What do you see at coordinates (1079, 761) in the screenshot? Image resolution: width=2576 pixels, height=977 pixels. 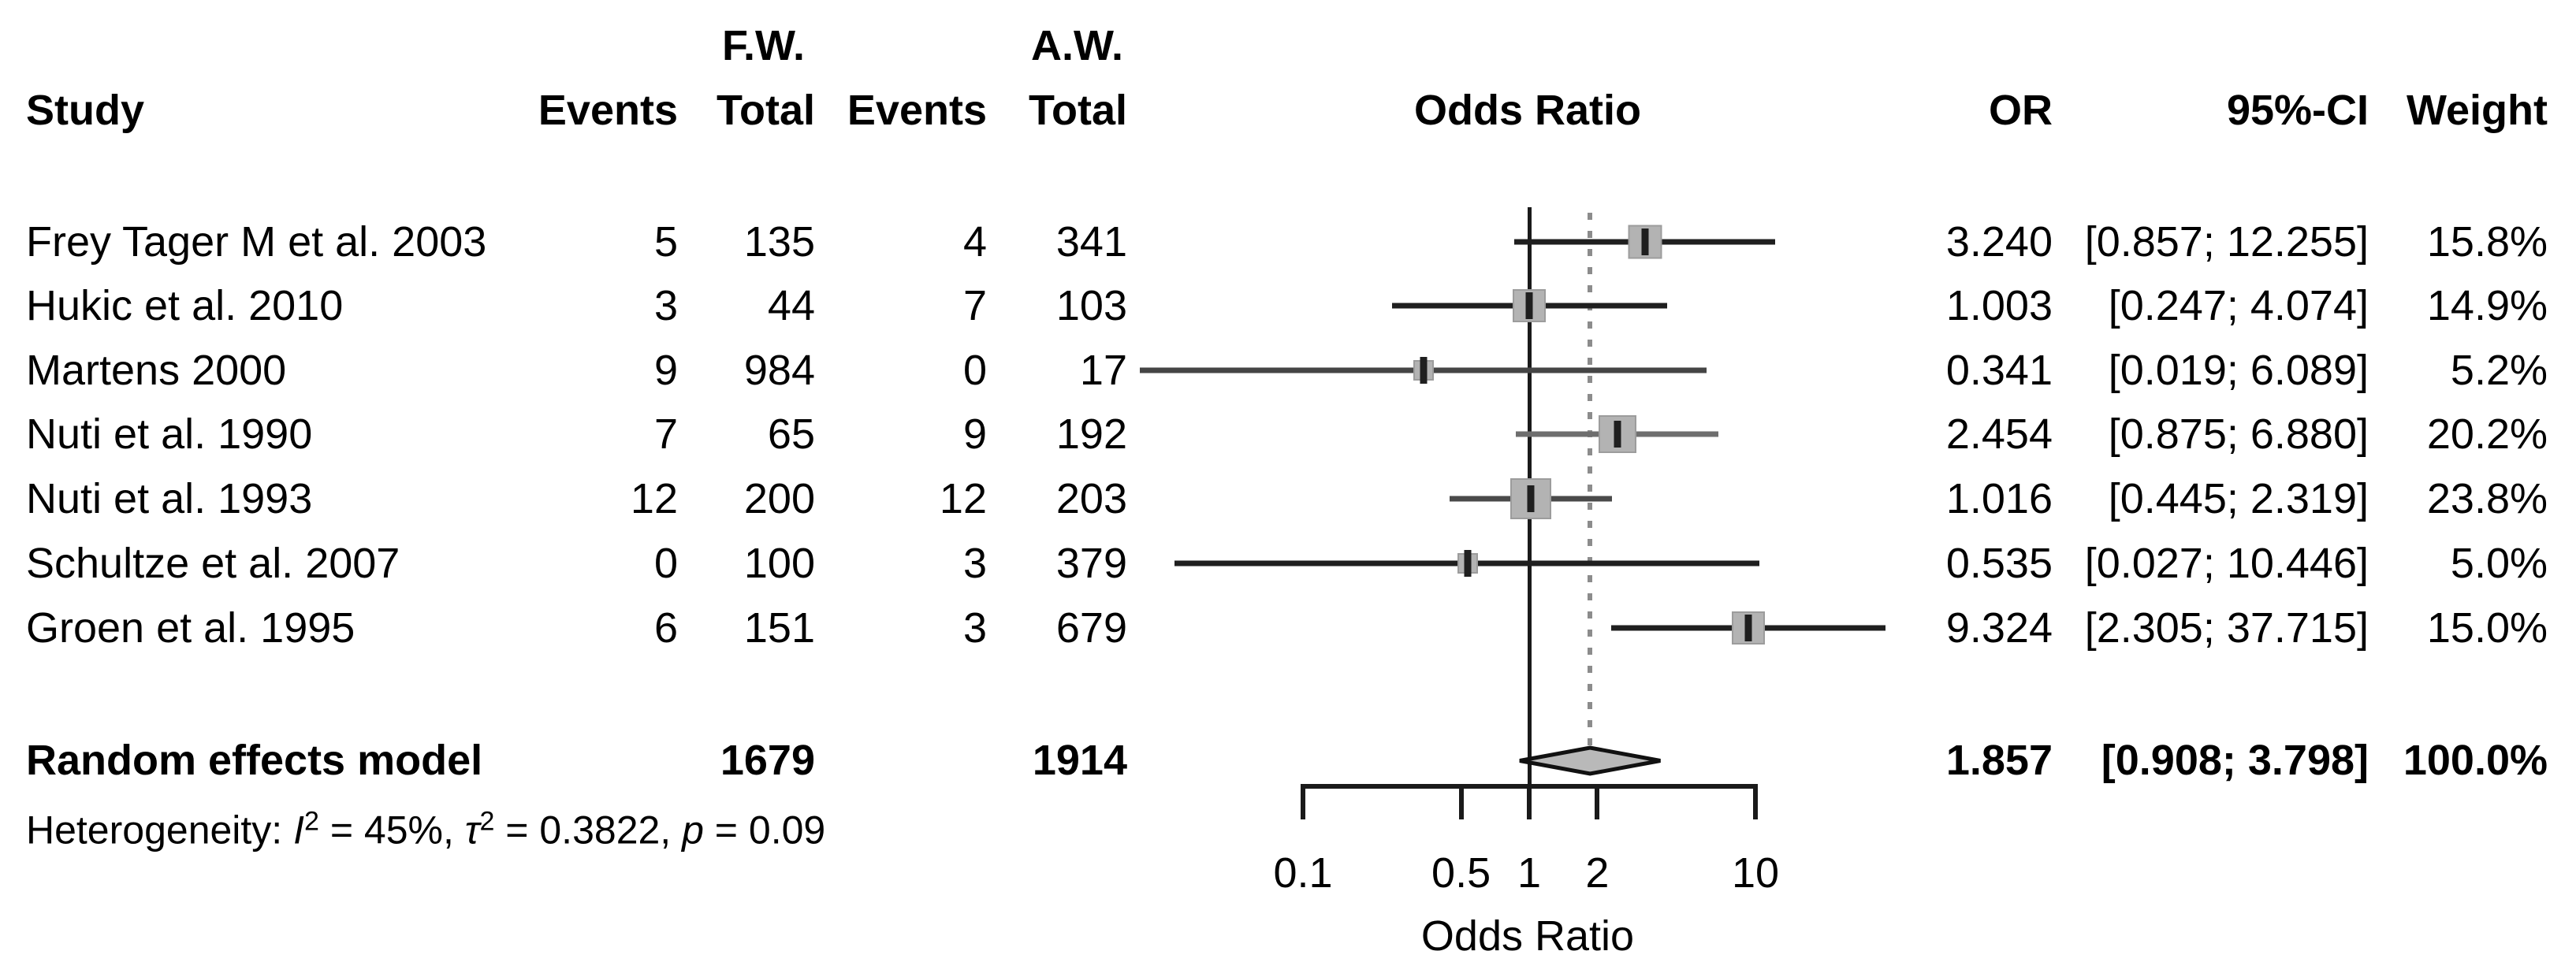 I see `summary-aw-total: 1914` at bounding box center [1079, 761].